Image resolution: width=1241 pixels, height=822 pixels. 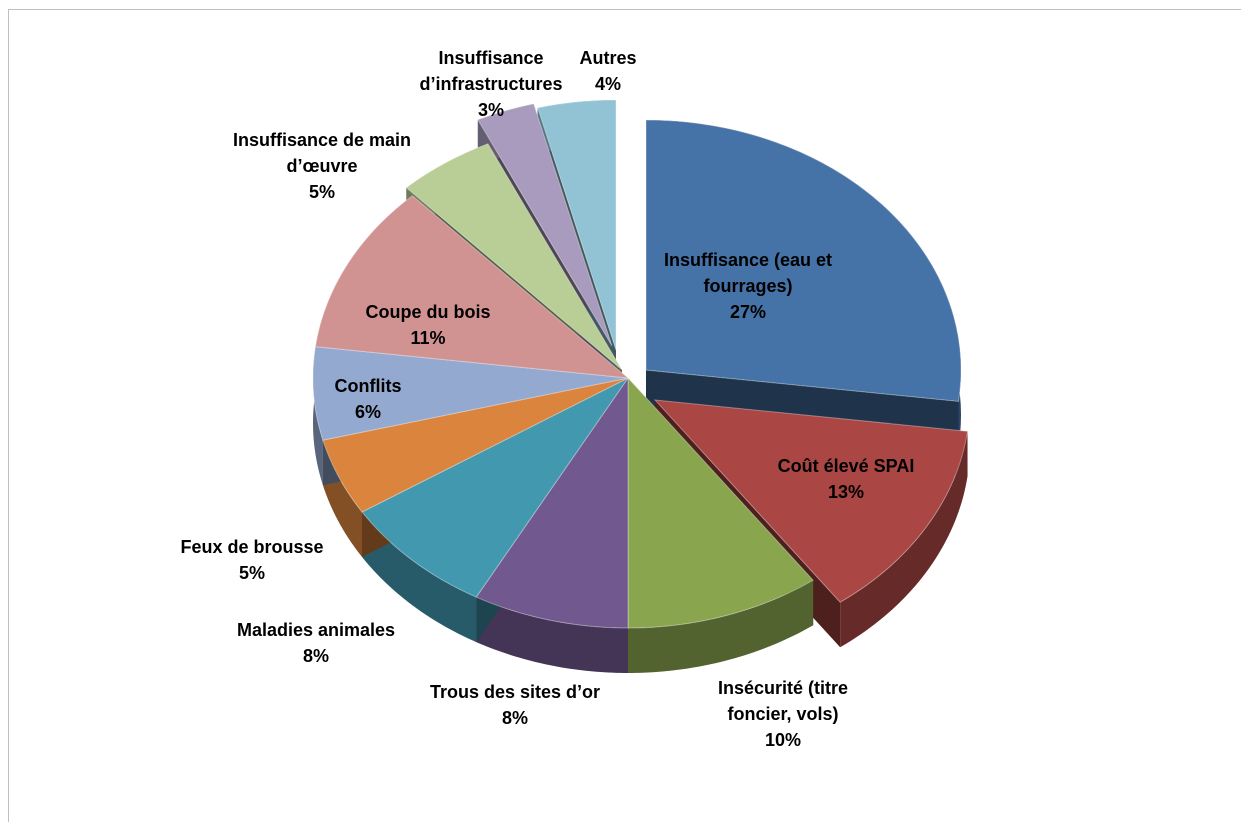 What do you see at coordinates (316, 643) in the screenshot?
I see `slice-label-4: Maladies animales 8%` at bounding box center [316, 643].